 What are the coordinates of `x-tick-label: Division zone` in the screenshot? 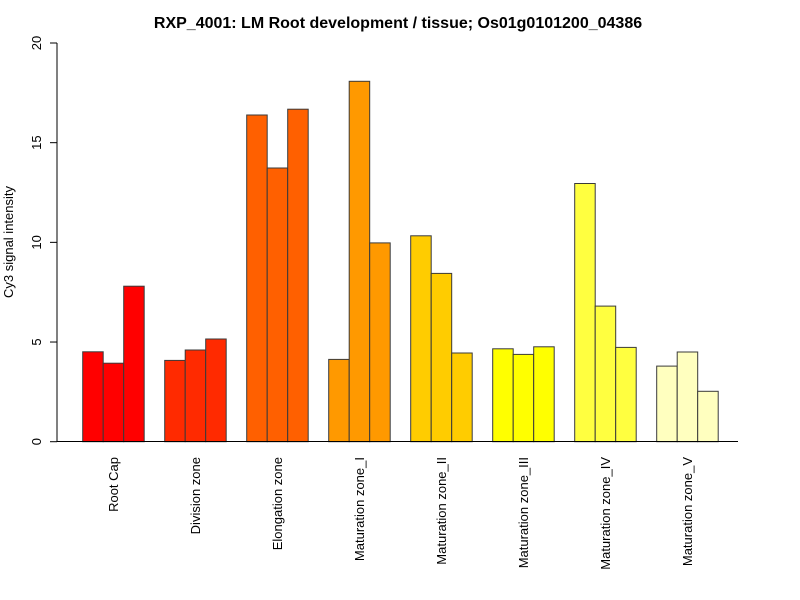 It's located at (195, 495).